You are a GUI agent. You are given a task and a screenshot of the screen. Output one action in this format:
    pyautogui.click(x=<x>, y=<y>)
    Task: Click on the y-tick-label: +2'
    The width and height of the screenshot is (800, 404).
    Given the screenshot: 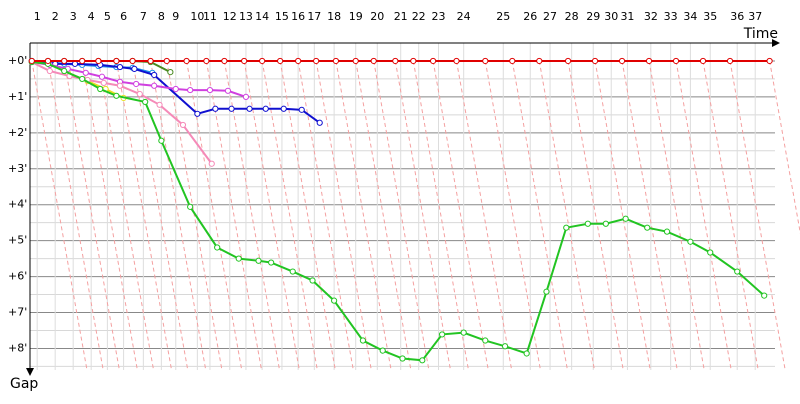 What is the action you would take?
    pyautogui.click(x=17, y=132)
    